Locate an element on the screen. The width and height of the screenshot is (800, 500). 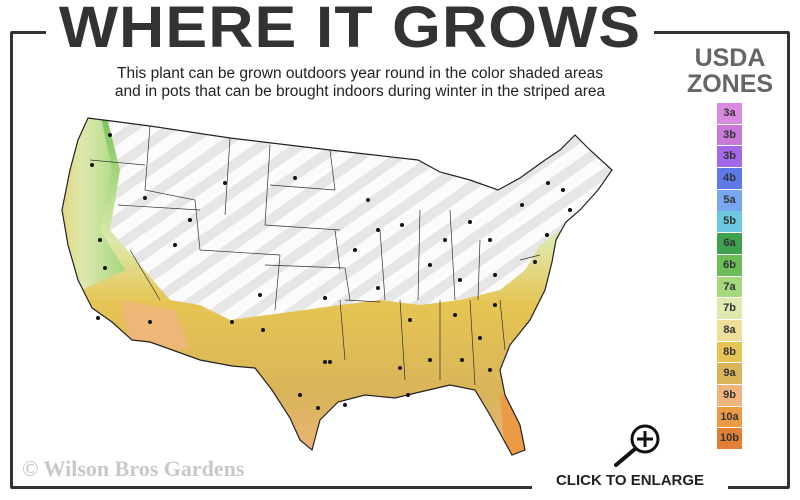
title-gap is located at coordinates (350, 31).